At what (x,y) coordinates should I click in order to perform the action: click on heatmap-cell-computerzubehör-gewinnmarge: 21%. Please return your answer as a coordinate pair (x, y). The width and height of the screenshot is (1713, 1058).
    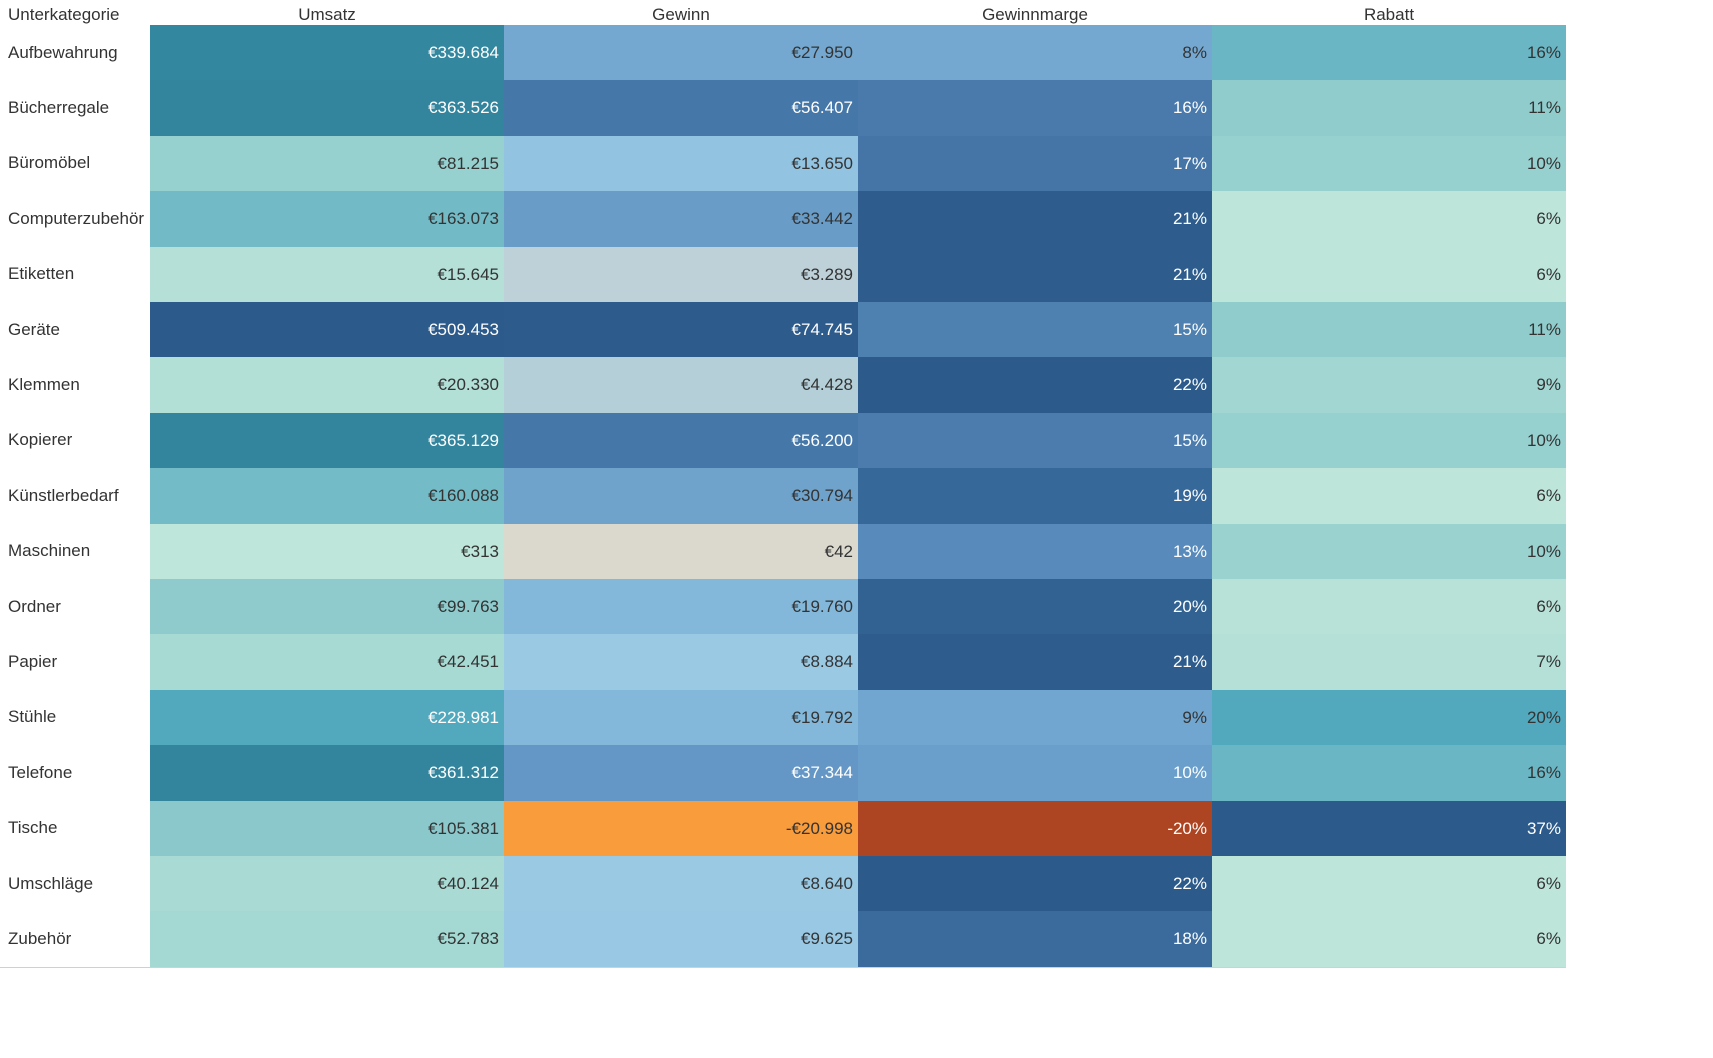
    Looking at the image, I should click on (1035, 219).